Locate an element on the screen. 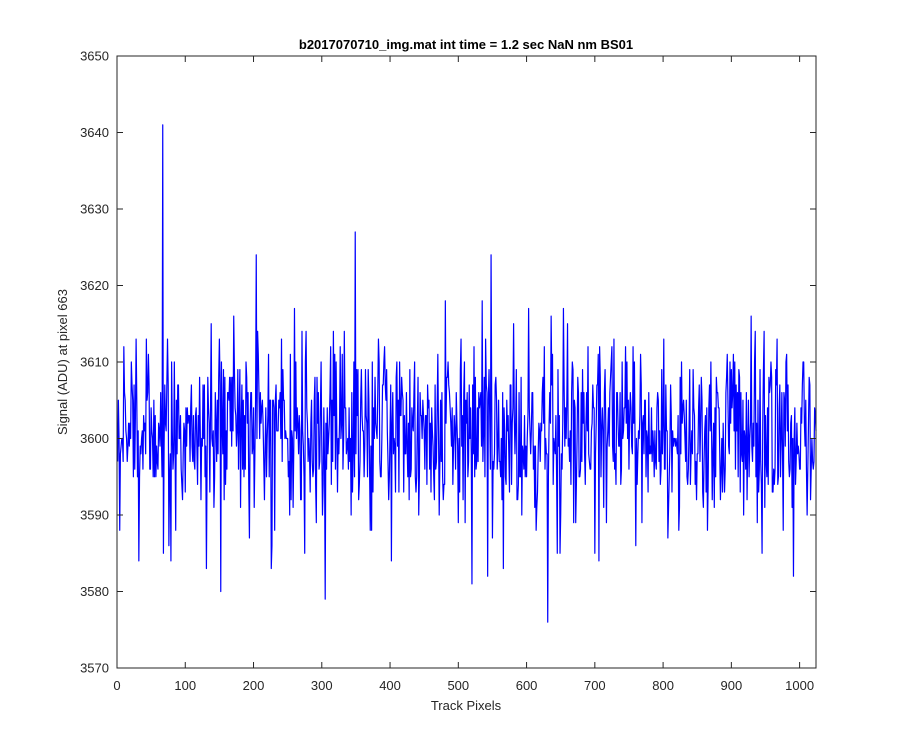 The image size is (900, 750). y-tick-label: 3640 is located at coordinates (94, 132).